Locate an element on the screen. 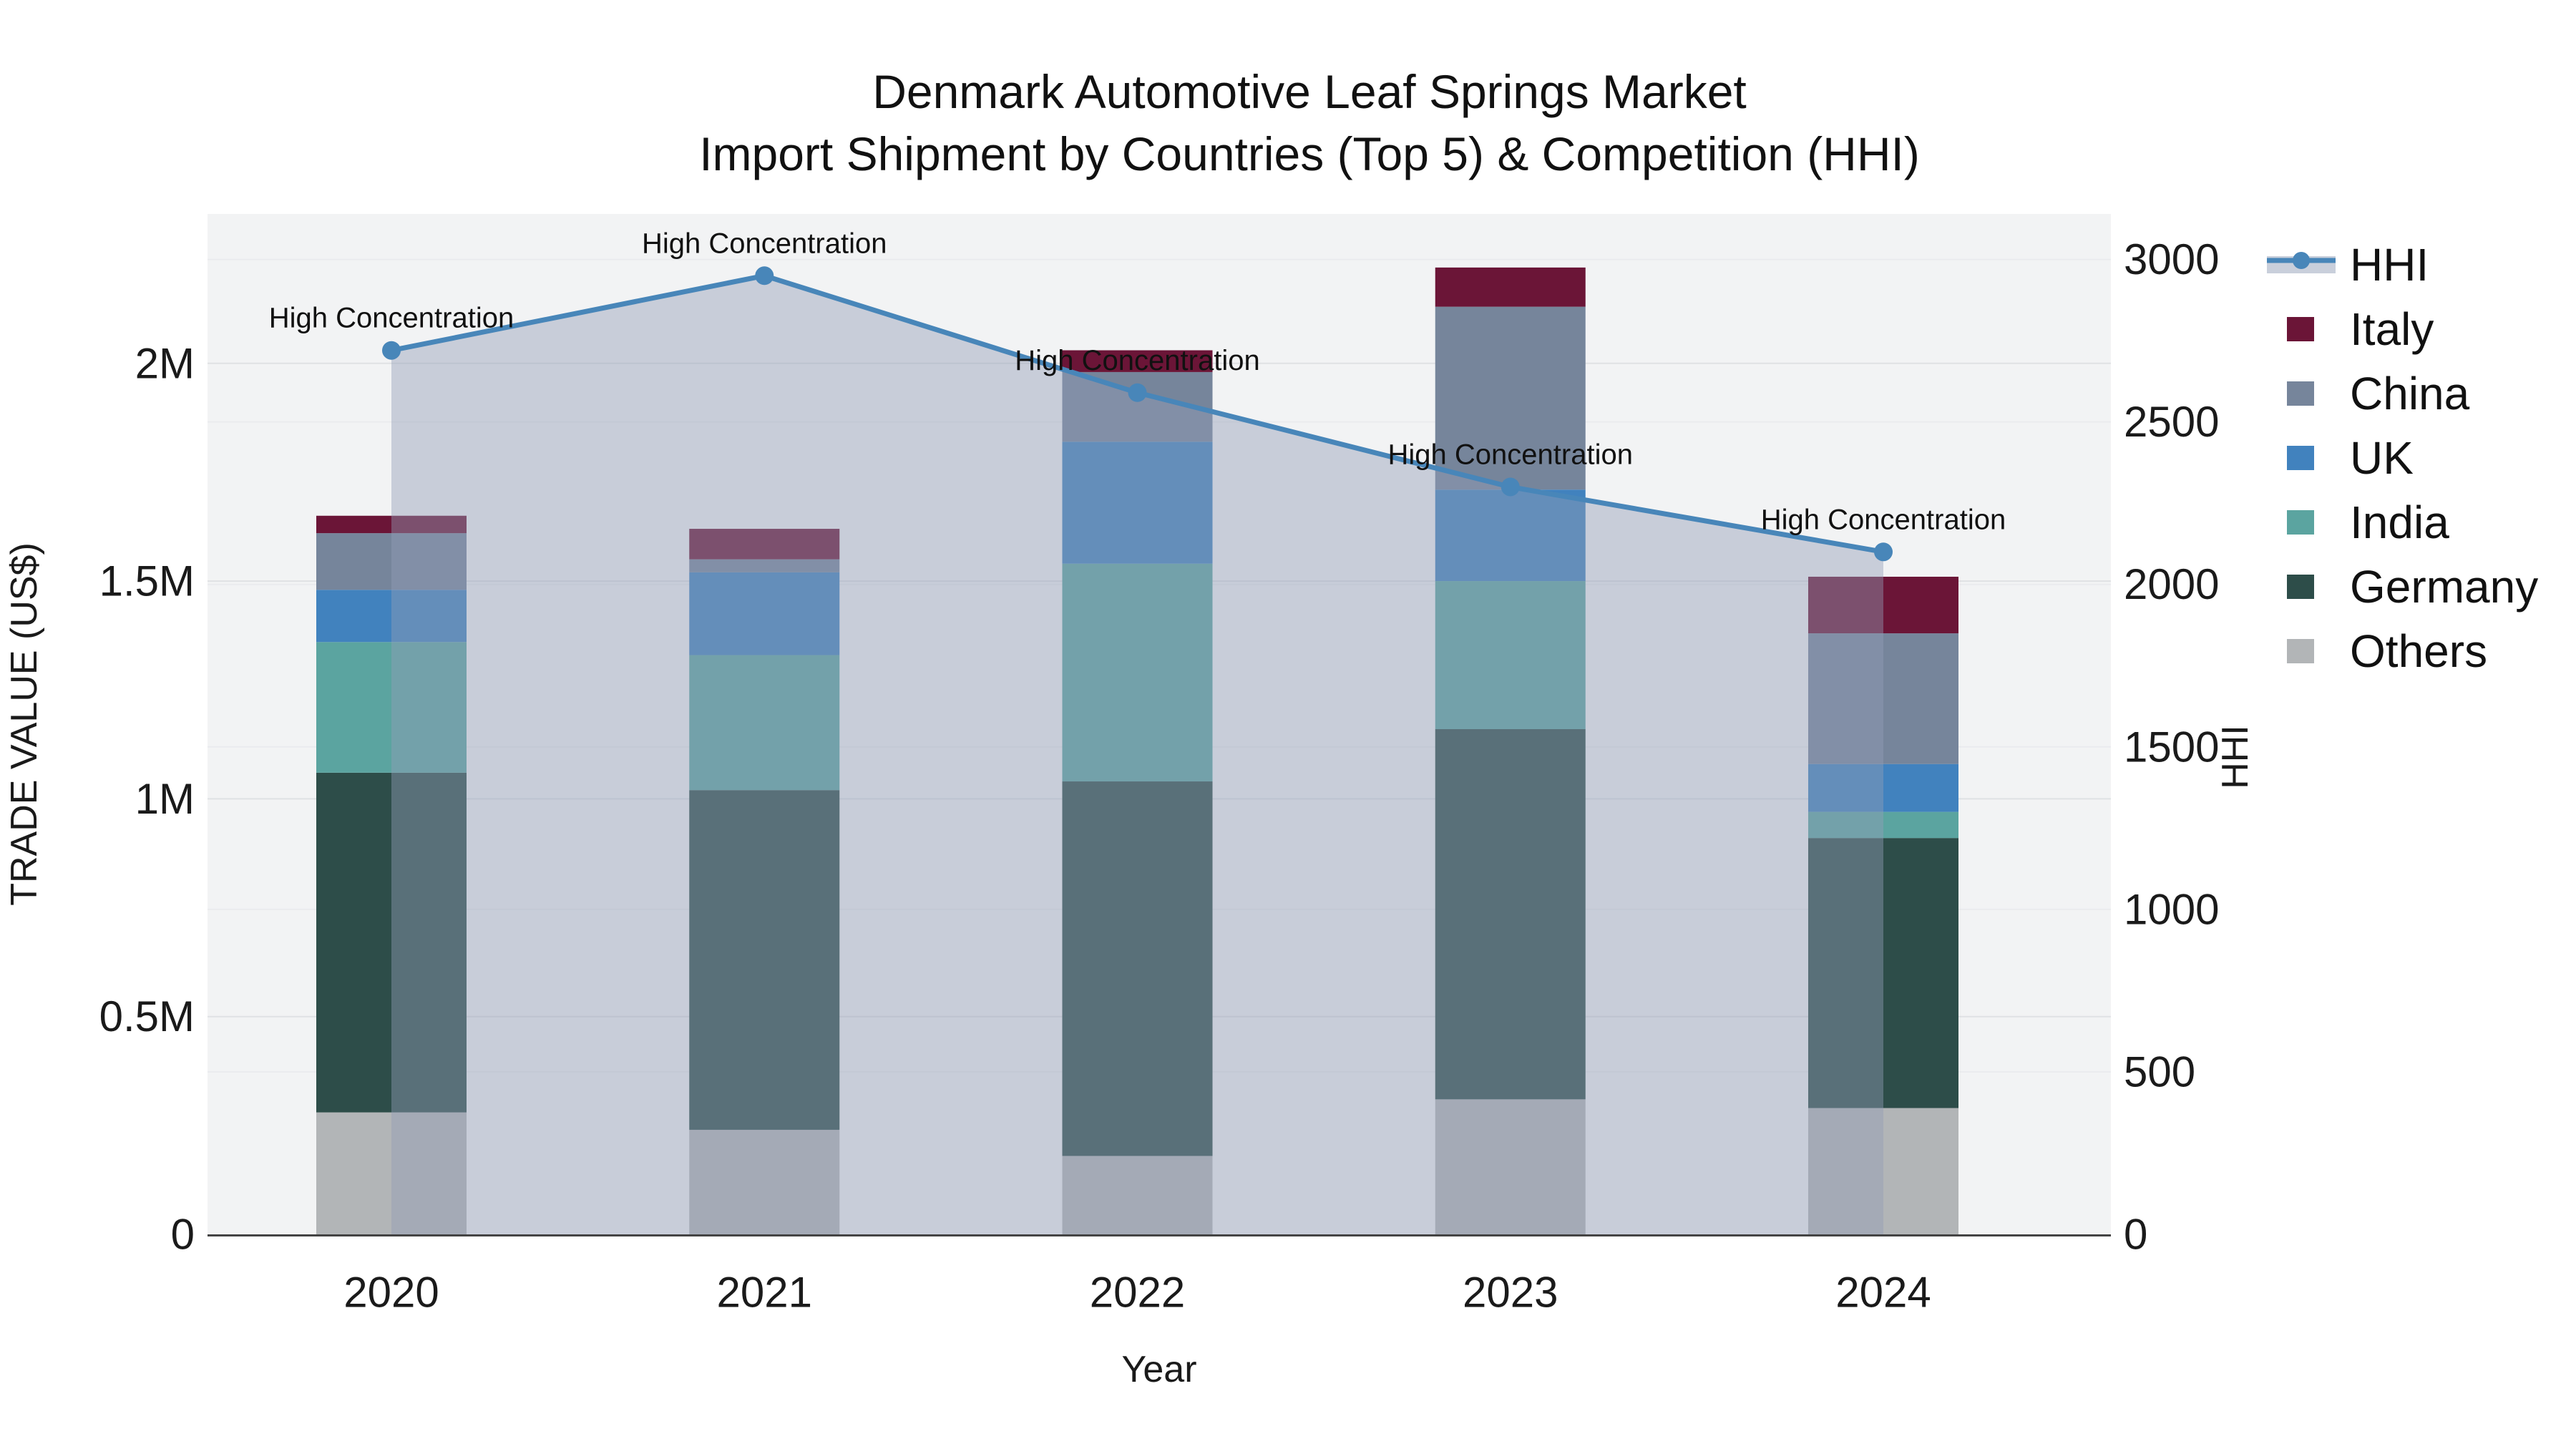  annotation-2023: High Concentration is located at coordinates (1510, 454).